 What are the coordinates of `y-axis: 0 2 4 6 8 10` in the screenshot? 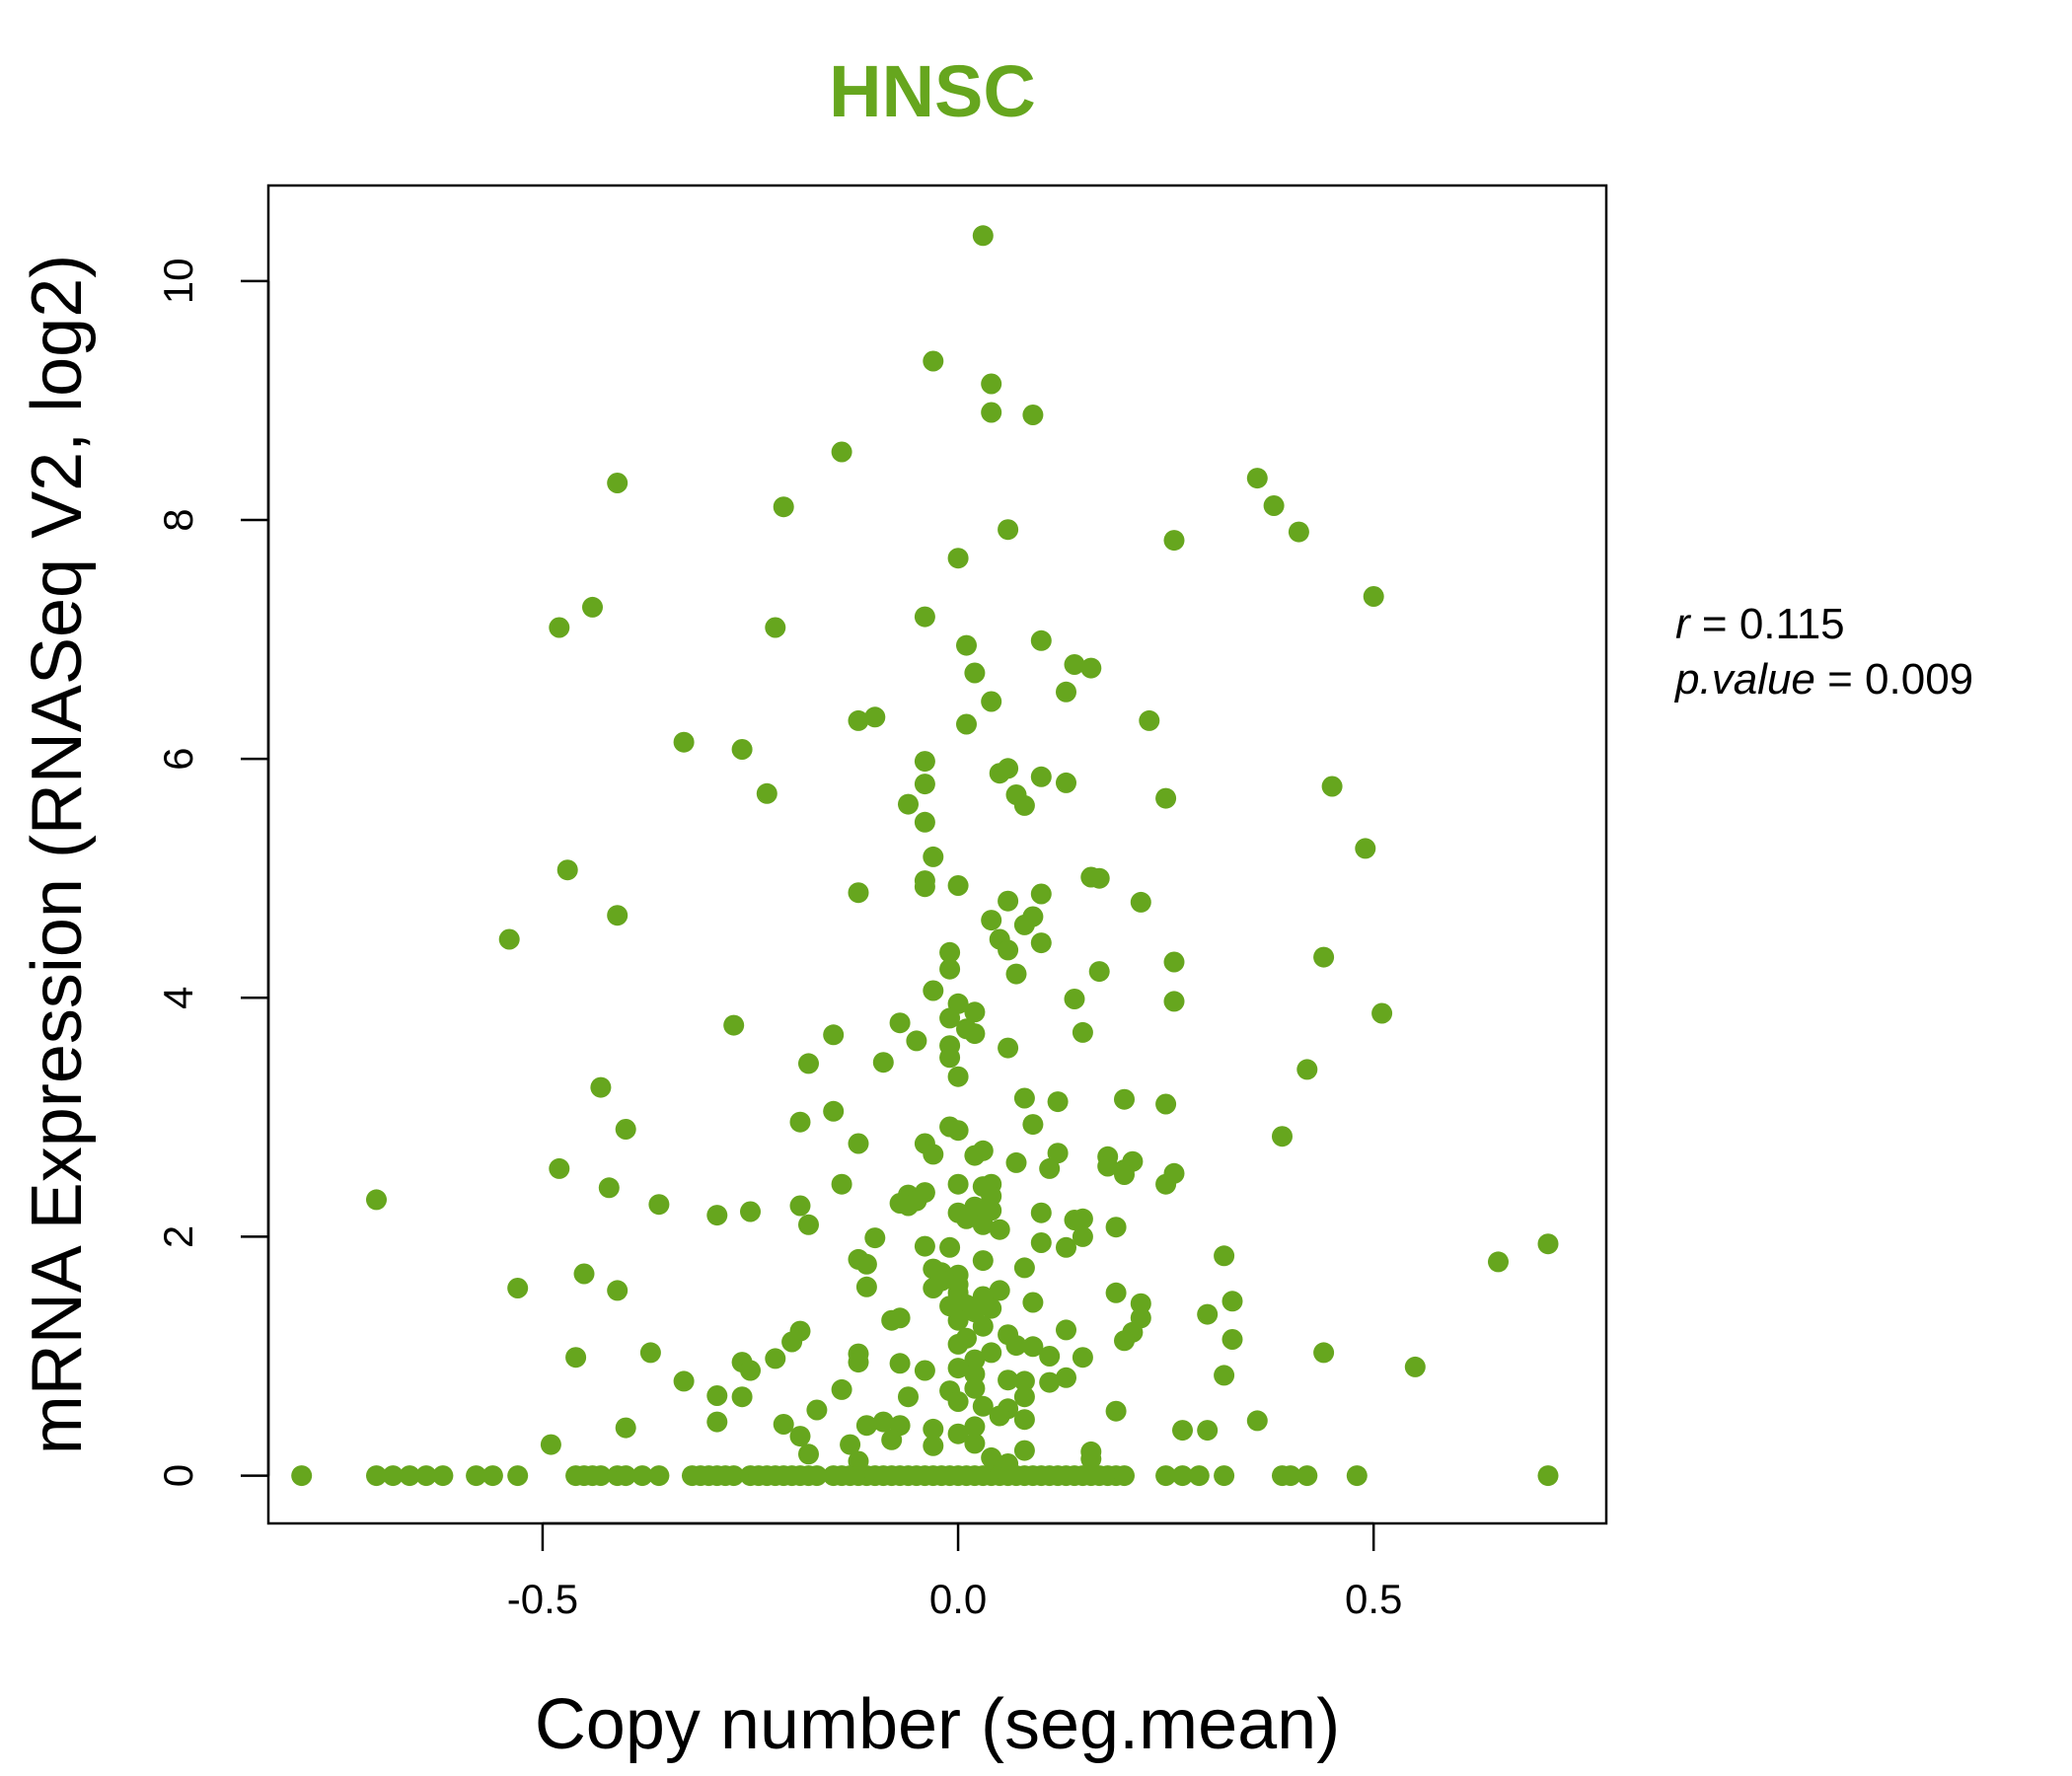 It's located at (213, 873).